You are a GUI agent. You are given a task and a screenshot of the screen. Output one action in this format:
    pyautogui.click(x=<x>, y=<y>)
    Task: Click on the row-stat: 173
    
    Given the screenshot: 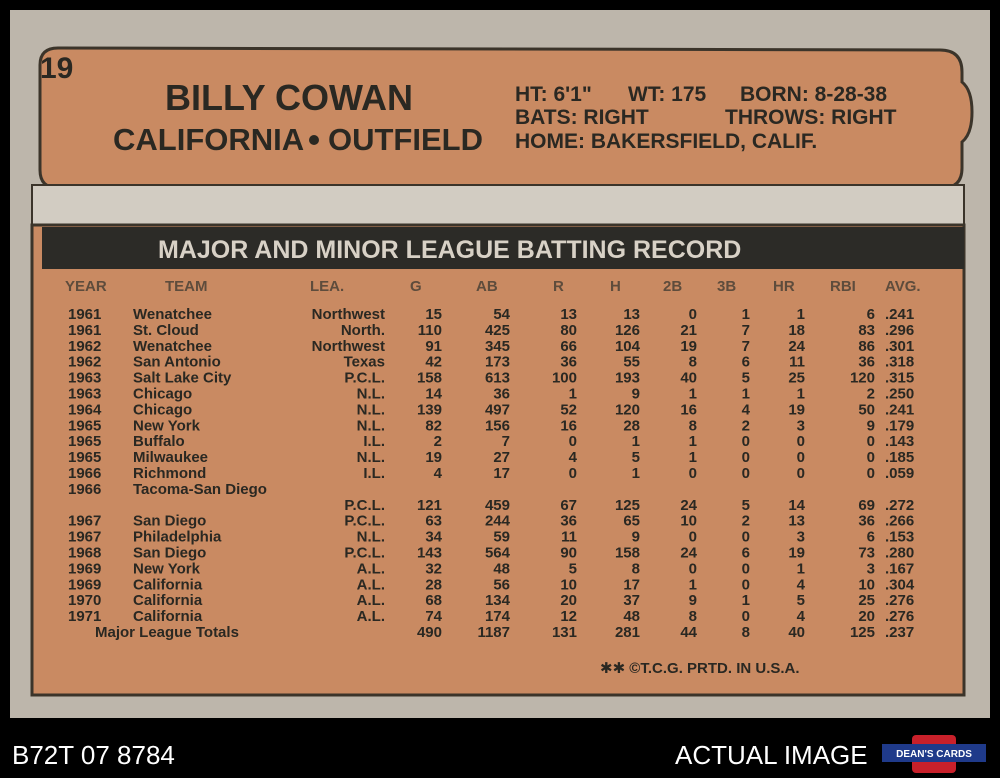 What is the action you would take?
    pyautogui.click(x=497, y=362)
    